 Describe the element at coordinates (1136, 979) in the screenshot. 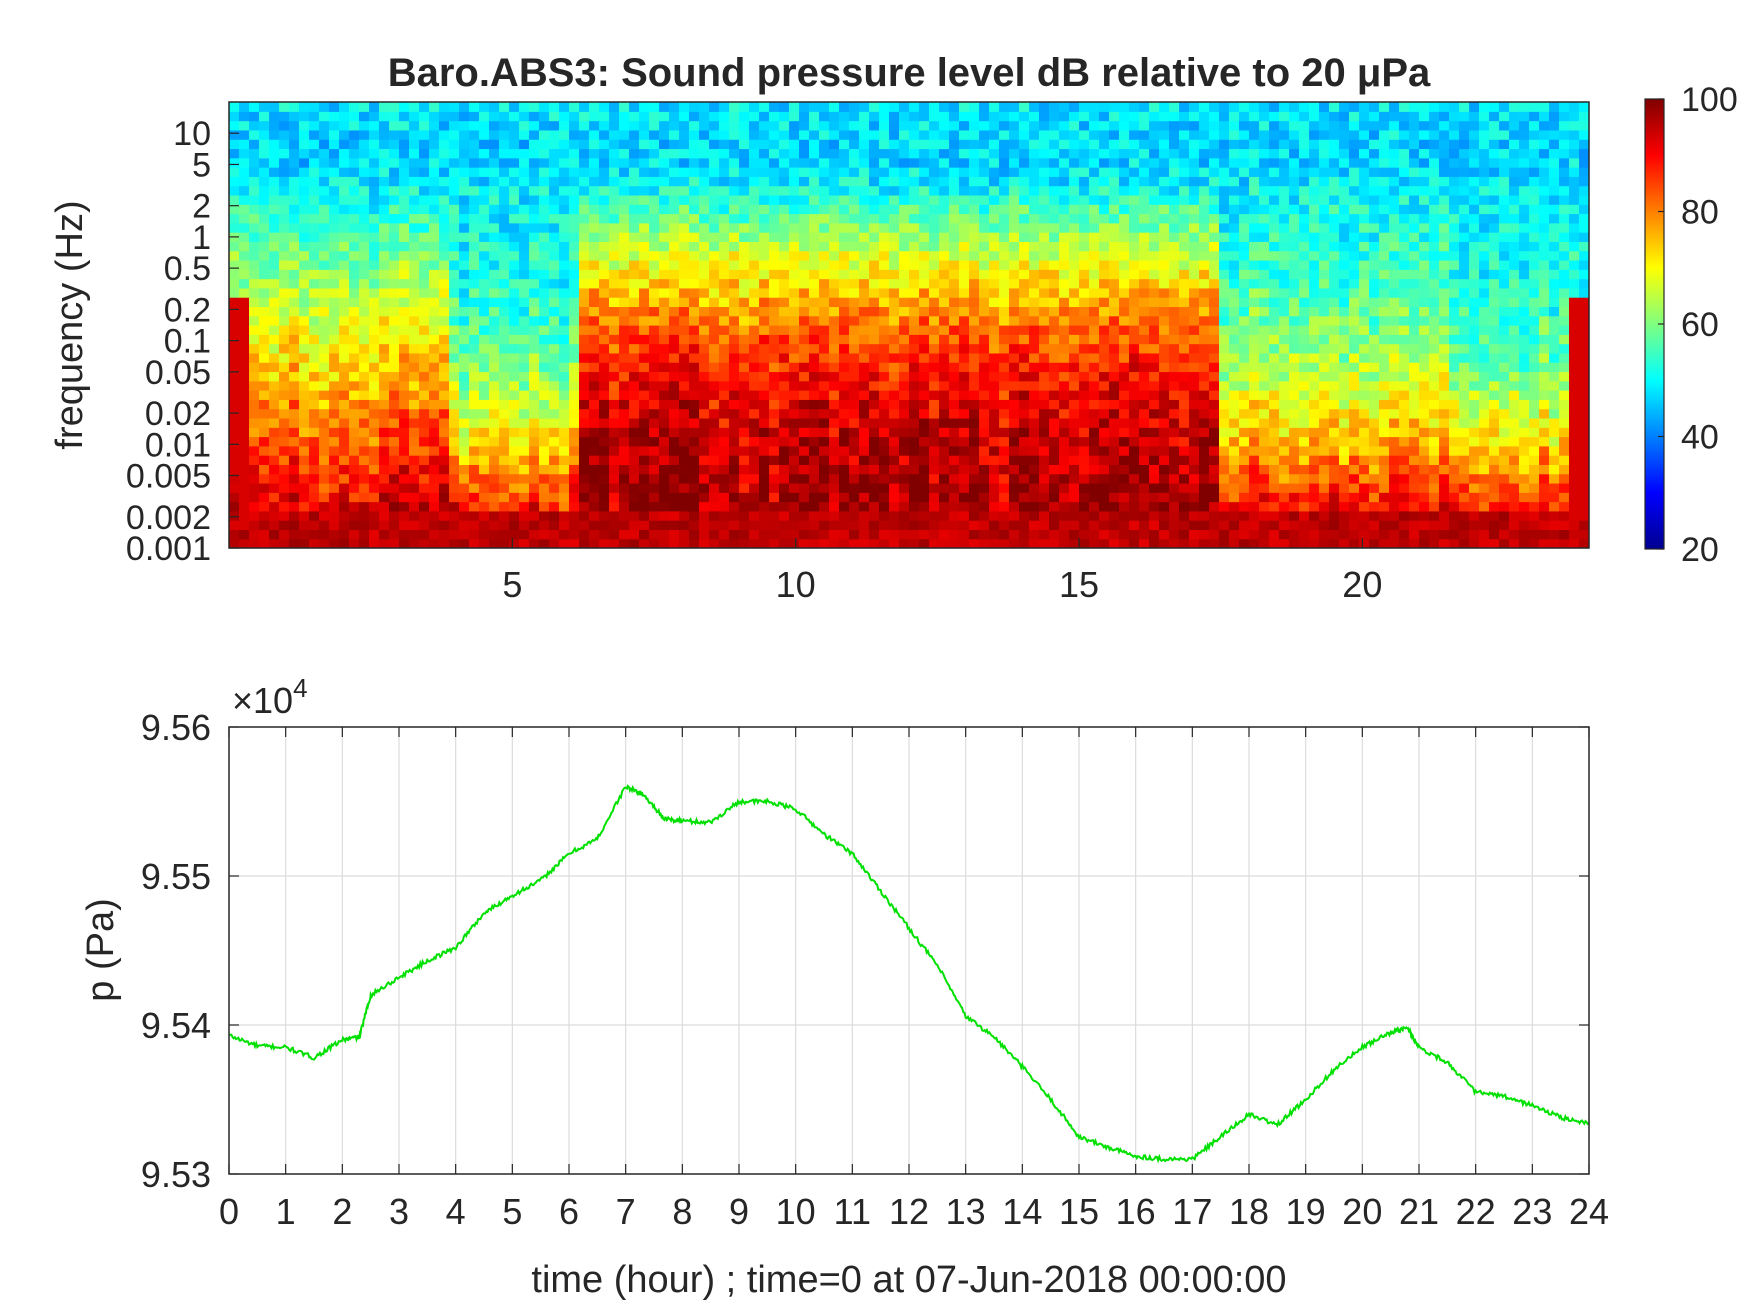

I see `pressure-x-tick: 16` at that location.